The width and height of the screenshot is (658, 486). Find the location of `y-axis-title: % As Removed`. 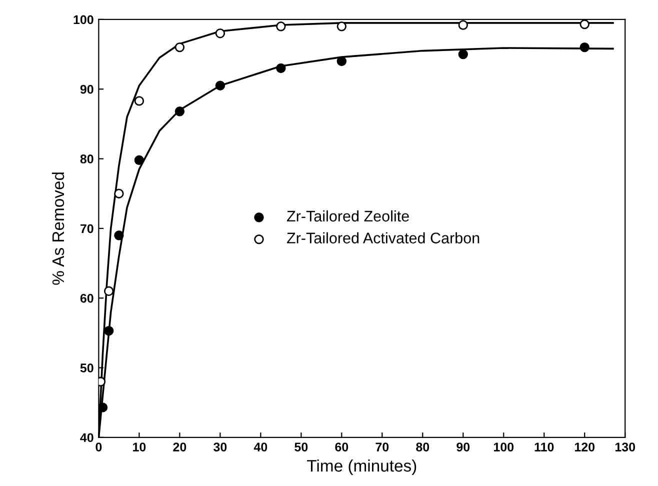

y-axis-title: % As Removed is located at coordinates (58, 228).